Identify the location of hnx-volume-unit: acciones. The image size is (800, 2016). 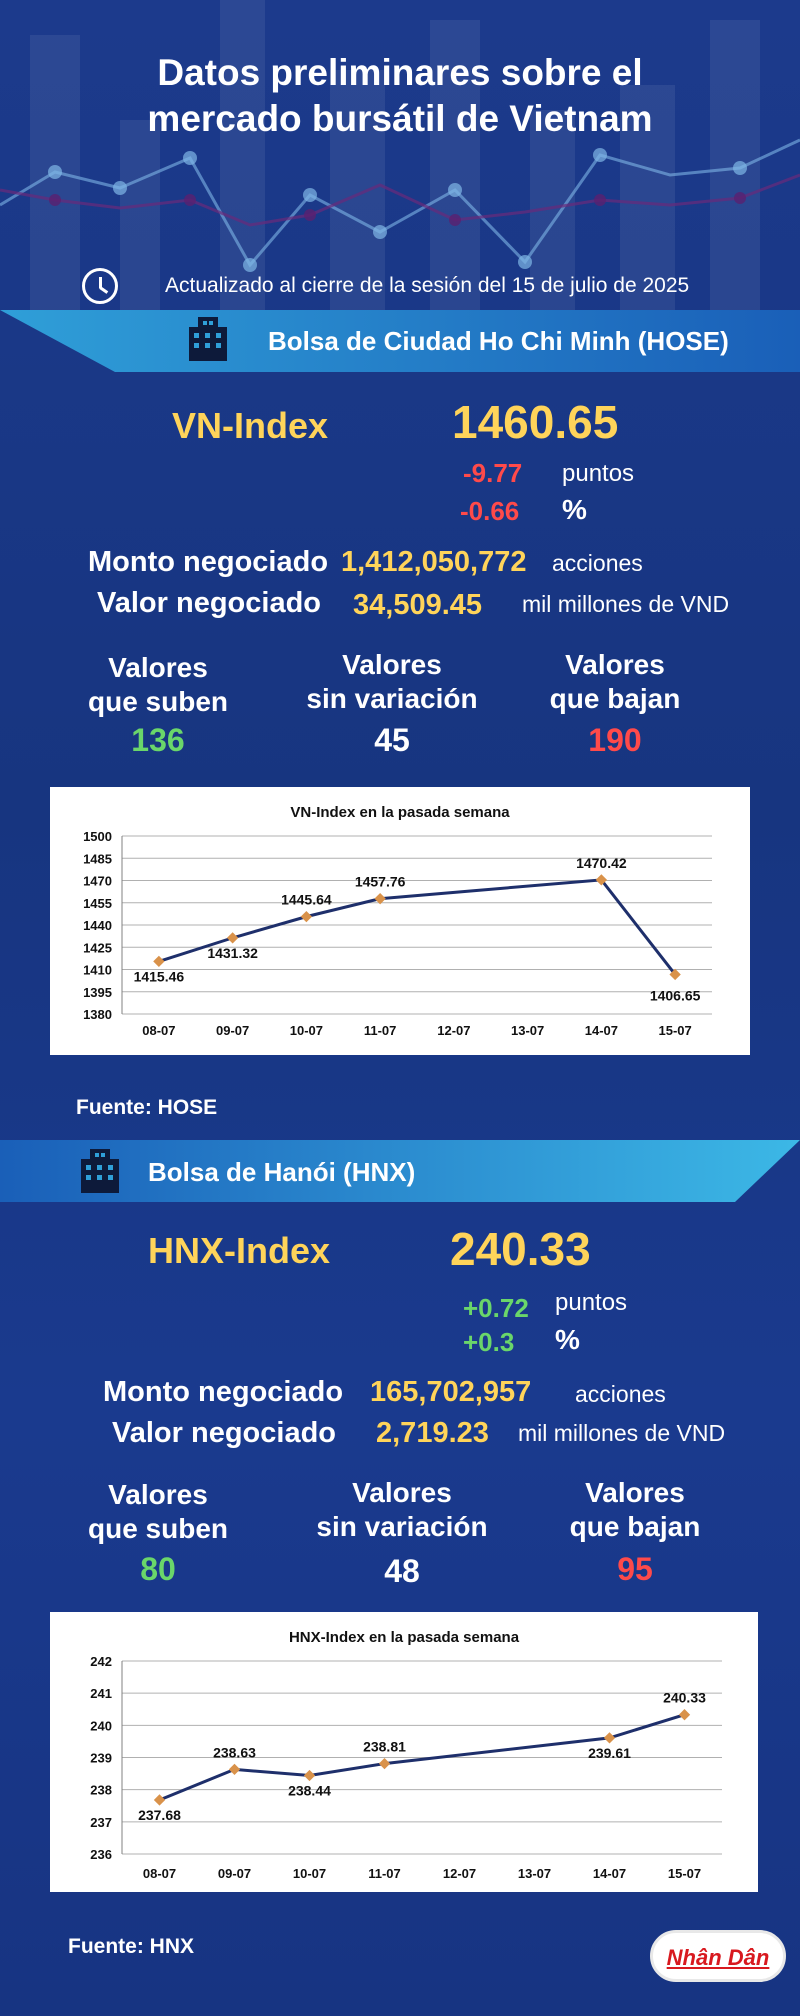
(620, 1394).